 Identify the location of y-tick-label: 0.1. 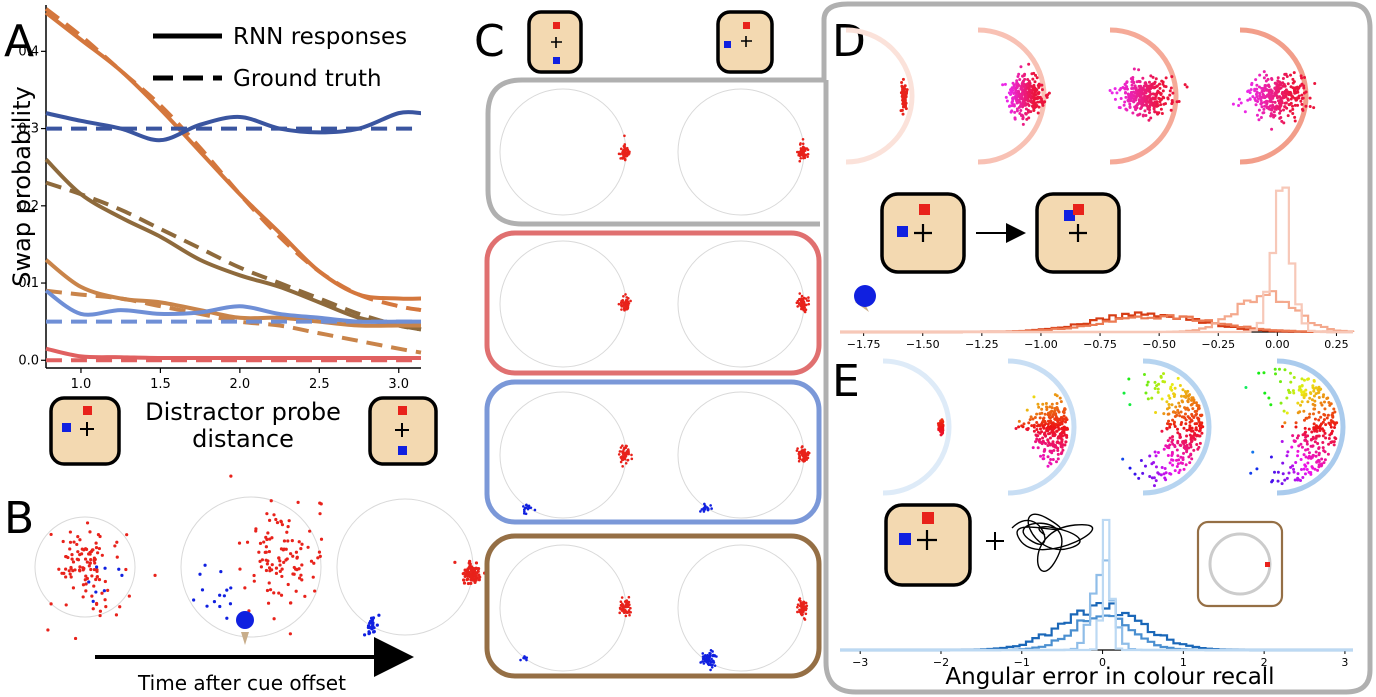
(28, 283).